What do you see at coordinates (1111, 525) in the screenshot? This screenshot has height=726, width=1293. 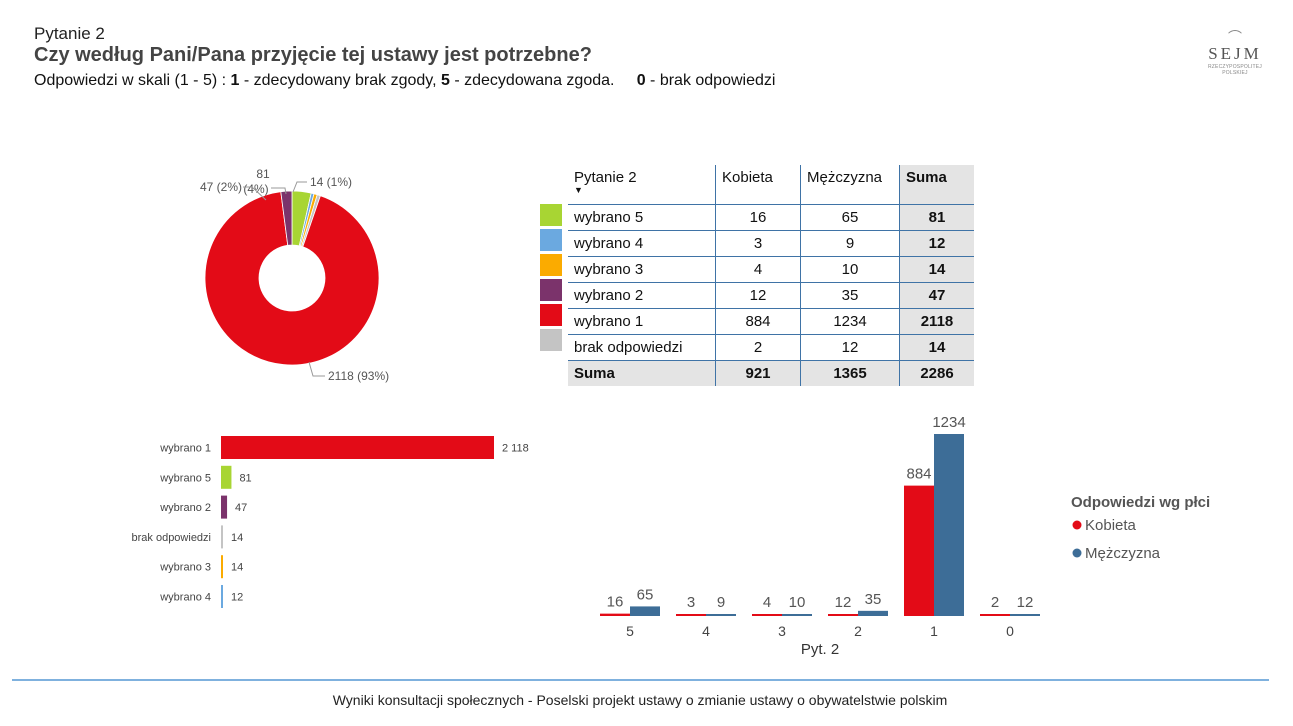 I see `legend-label-kobieta: Kobieta` at bounding box center [1111, 525].